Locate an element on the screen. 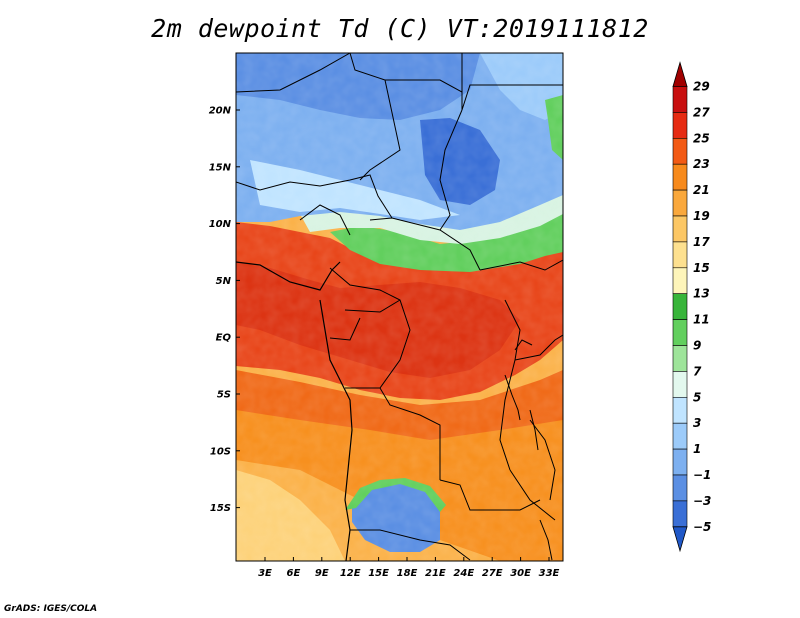  colorbar-label: −1 is located at coordinates (702, 475).